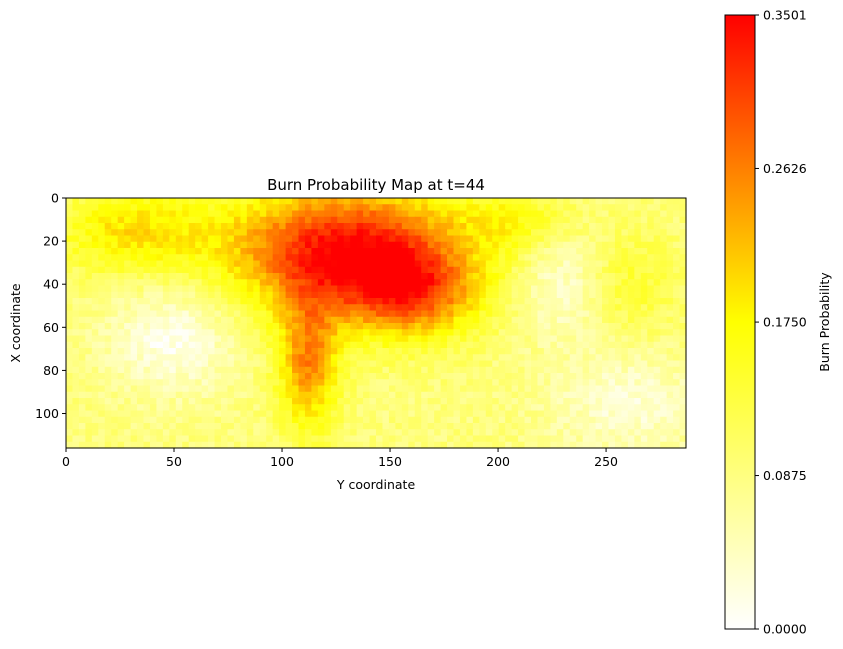 The width and height of the screenshot is (843, 649). I want to click on y-tick-label: 100, so click(47, 413).